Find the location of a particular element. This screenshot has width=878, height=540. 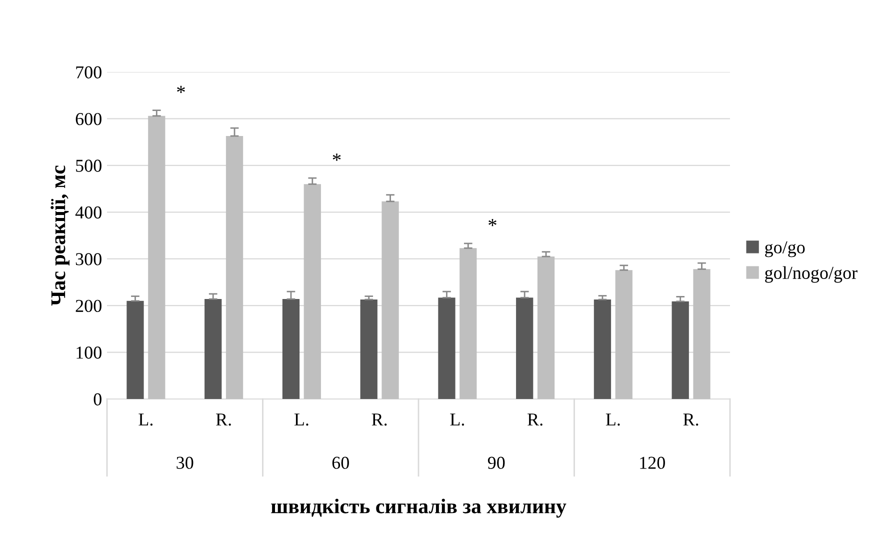

y-tick-label: 100 is located at coordinates (89, 352).